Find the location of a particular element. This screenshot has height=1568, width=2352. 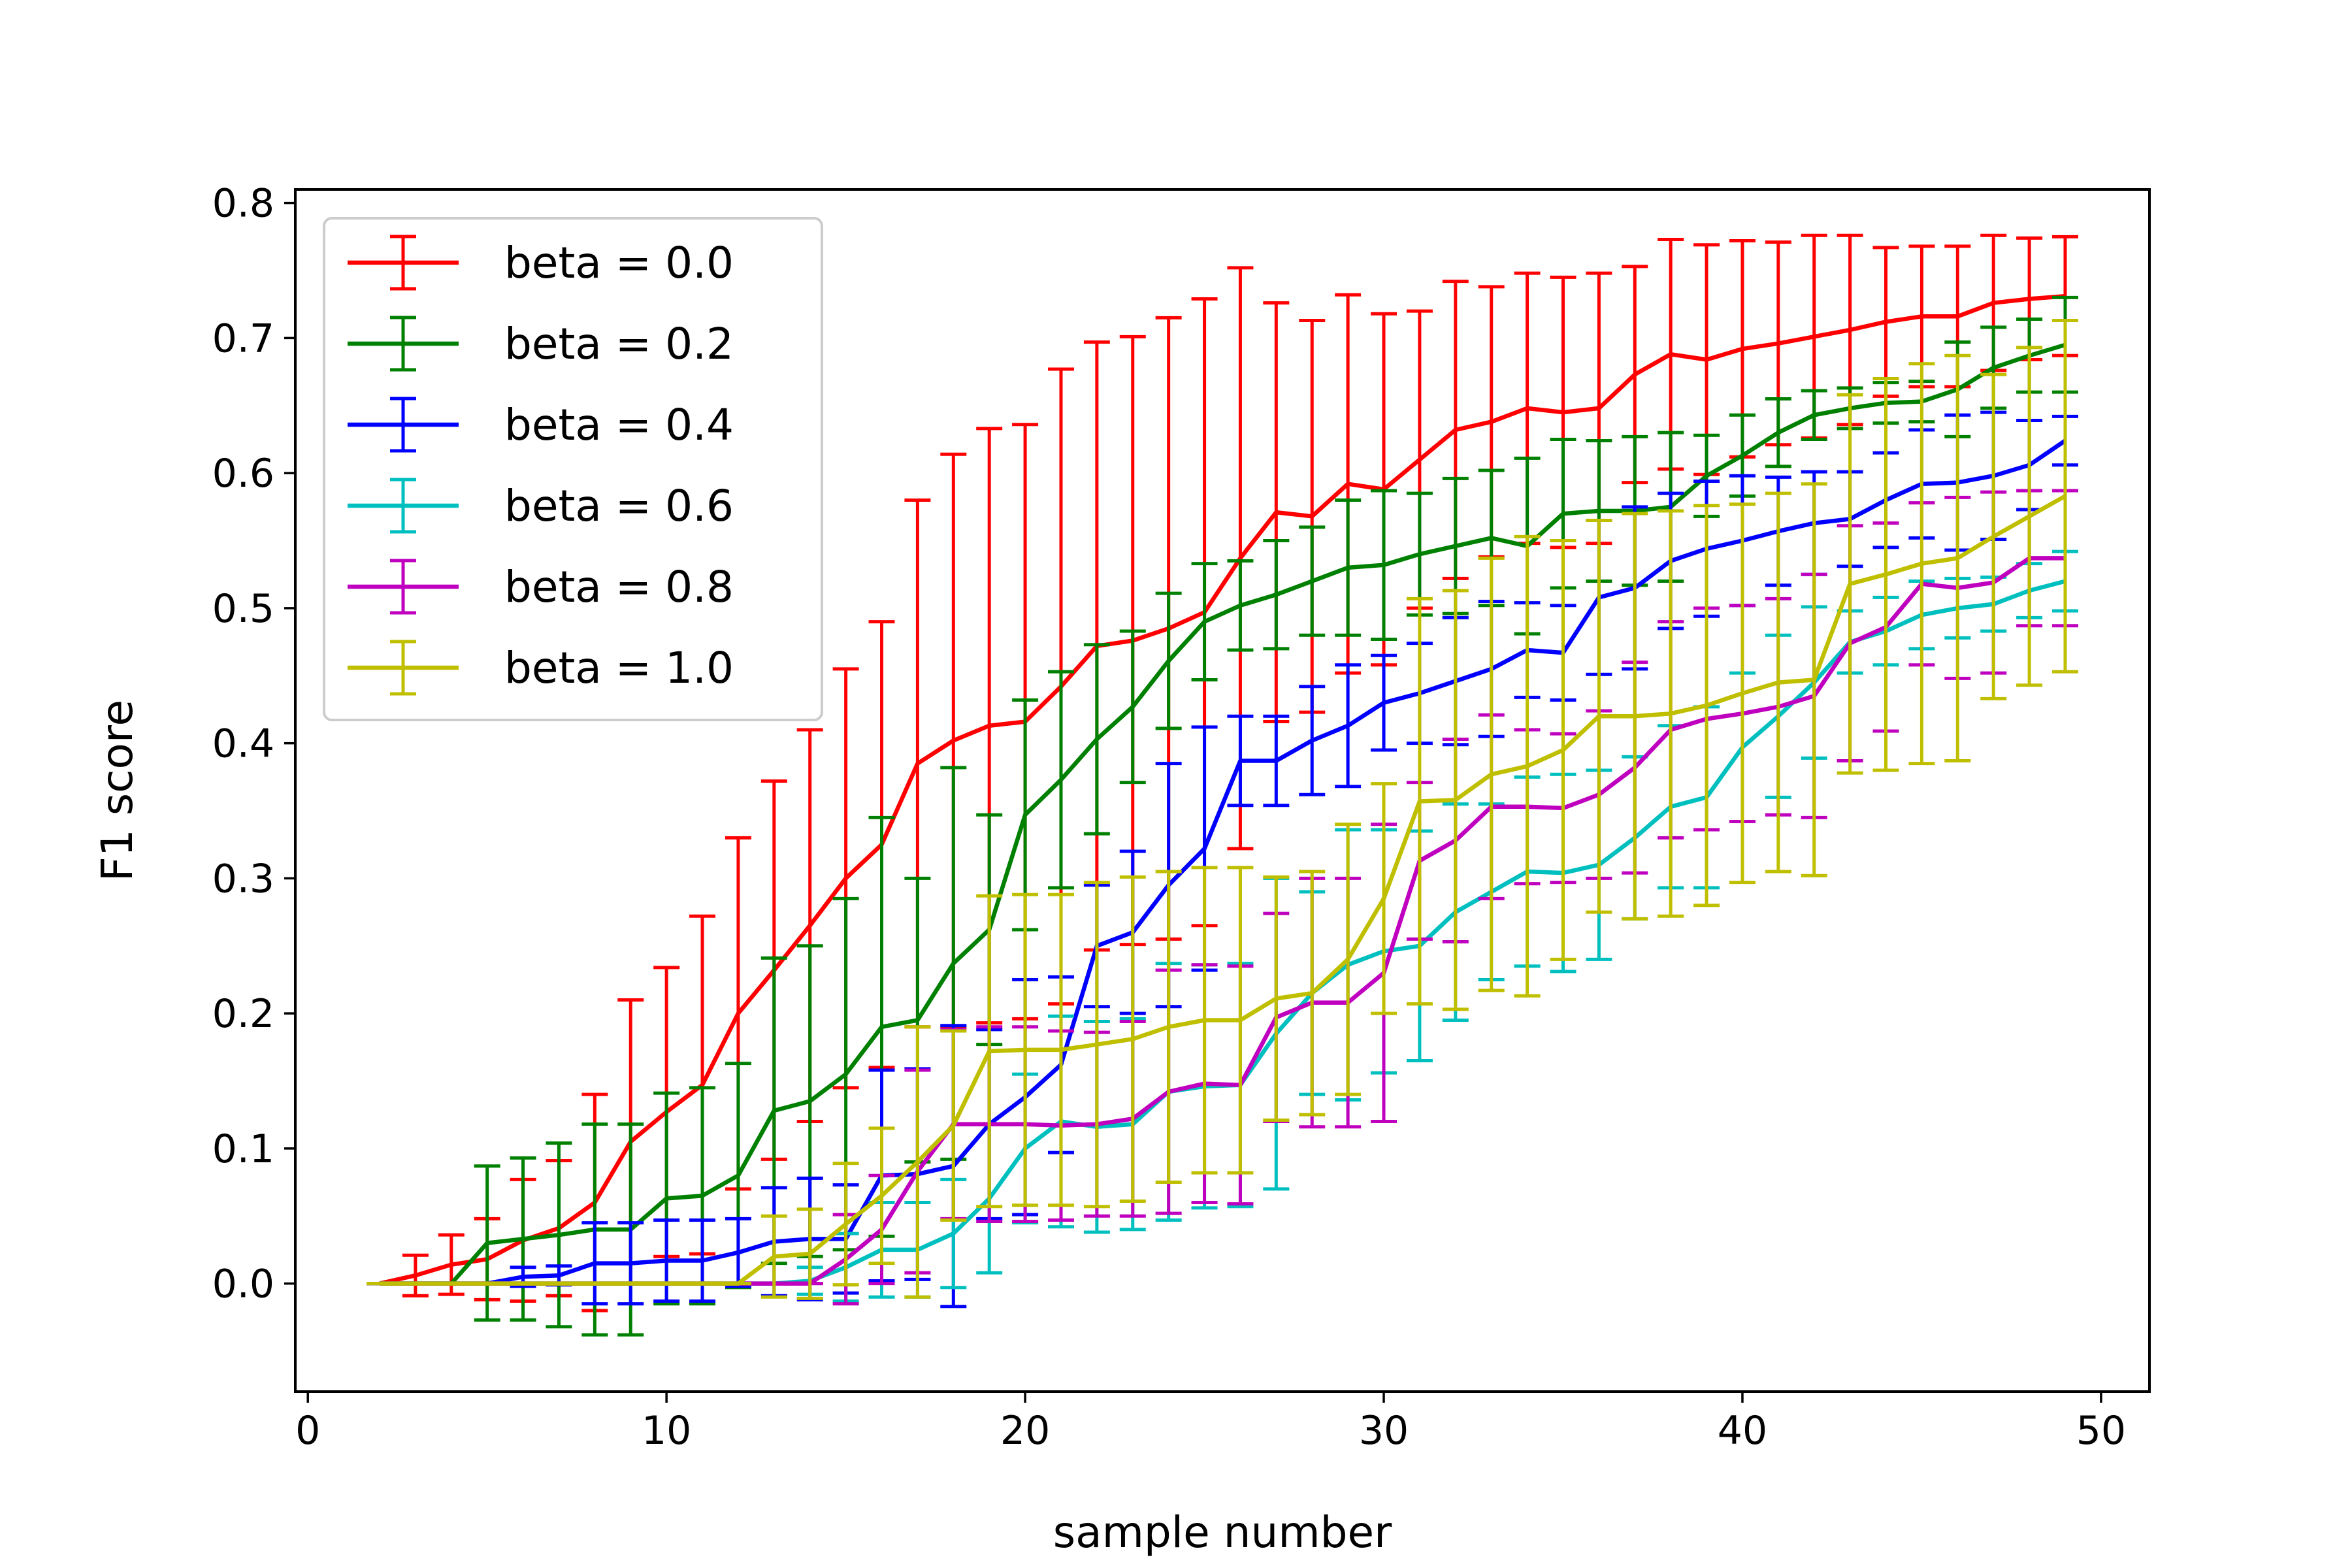

x-tick-label: 20 is located at coordinates (1025, 1431).